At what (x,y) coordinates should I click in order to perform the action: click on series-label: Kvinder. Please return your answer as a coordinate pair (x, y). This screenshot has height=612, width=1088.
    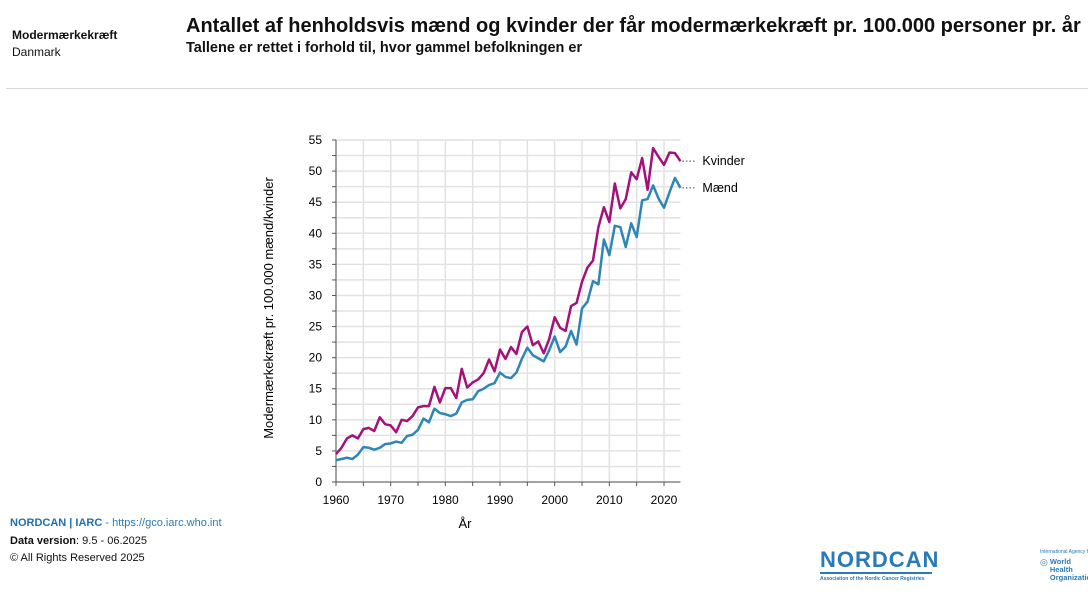
    Looking at the image, I should click on (723, 161).